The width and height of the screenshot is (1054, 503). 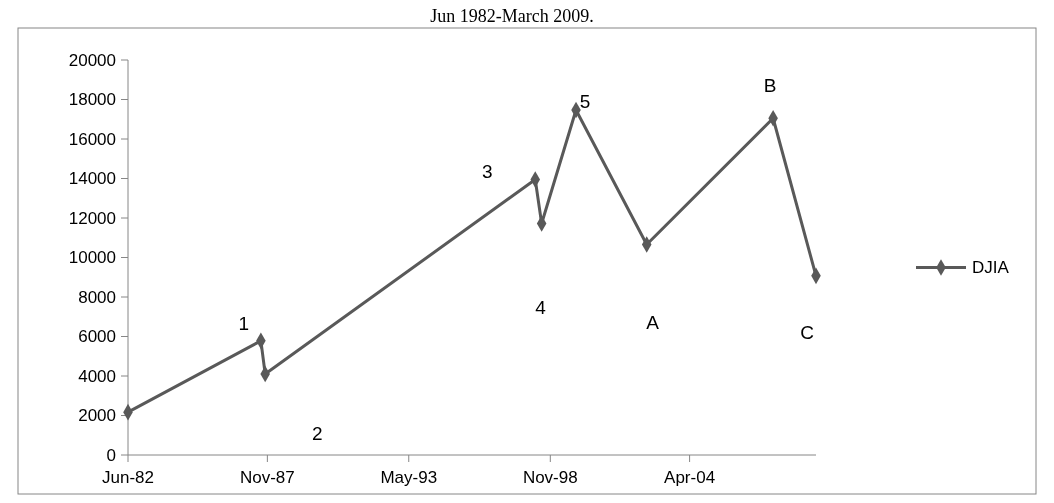 I want to click on y-tick-label: 4000, so click(x=97, y=376).